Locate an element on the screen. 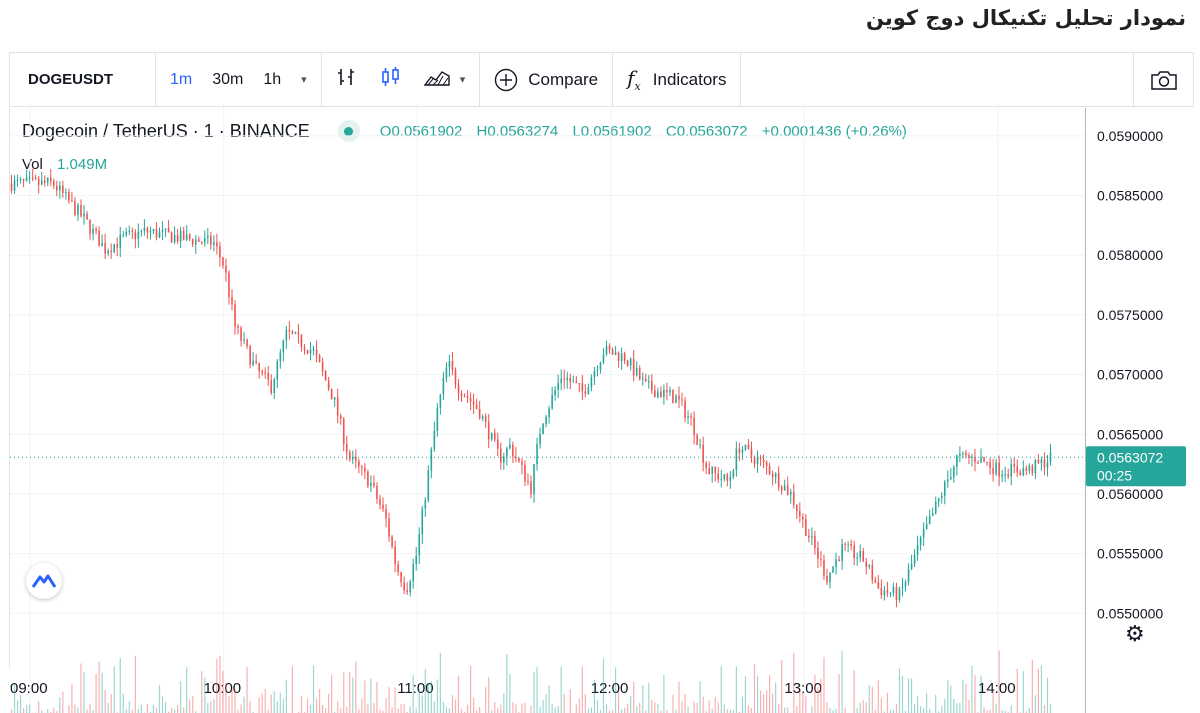 This screenshot has width=1200, height=713. area-chart-icon is located at coordinates (436, 79).